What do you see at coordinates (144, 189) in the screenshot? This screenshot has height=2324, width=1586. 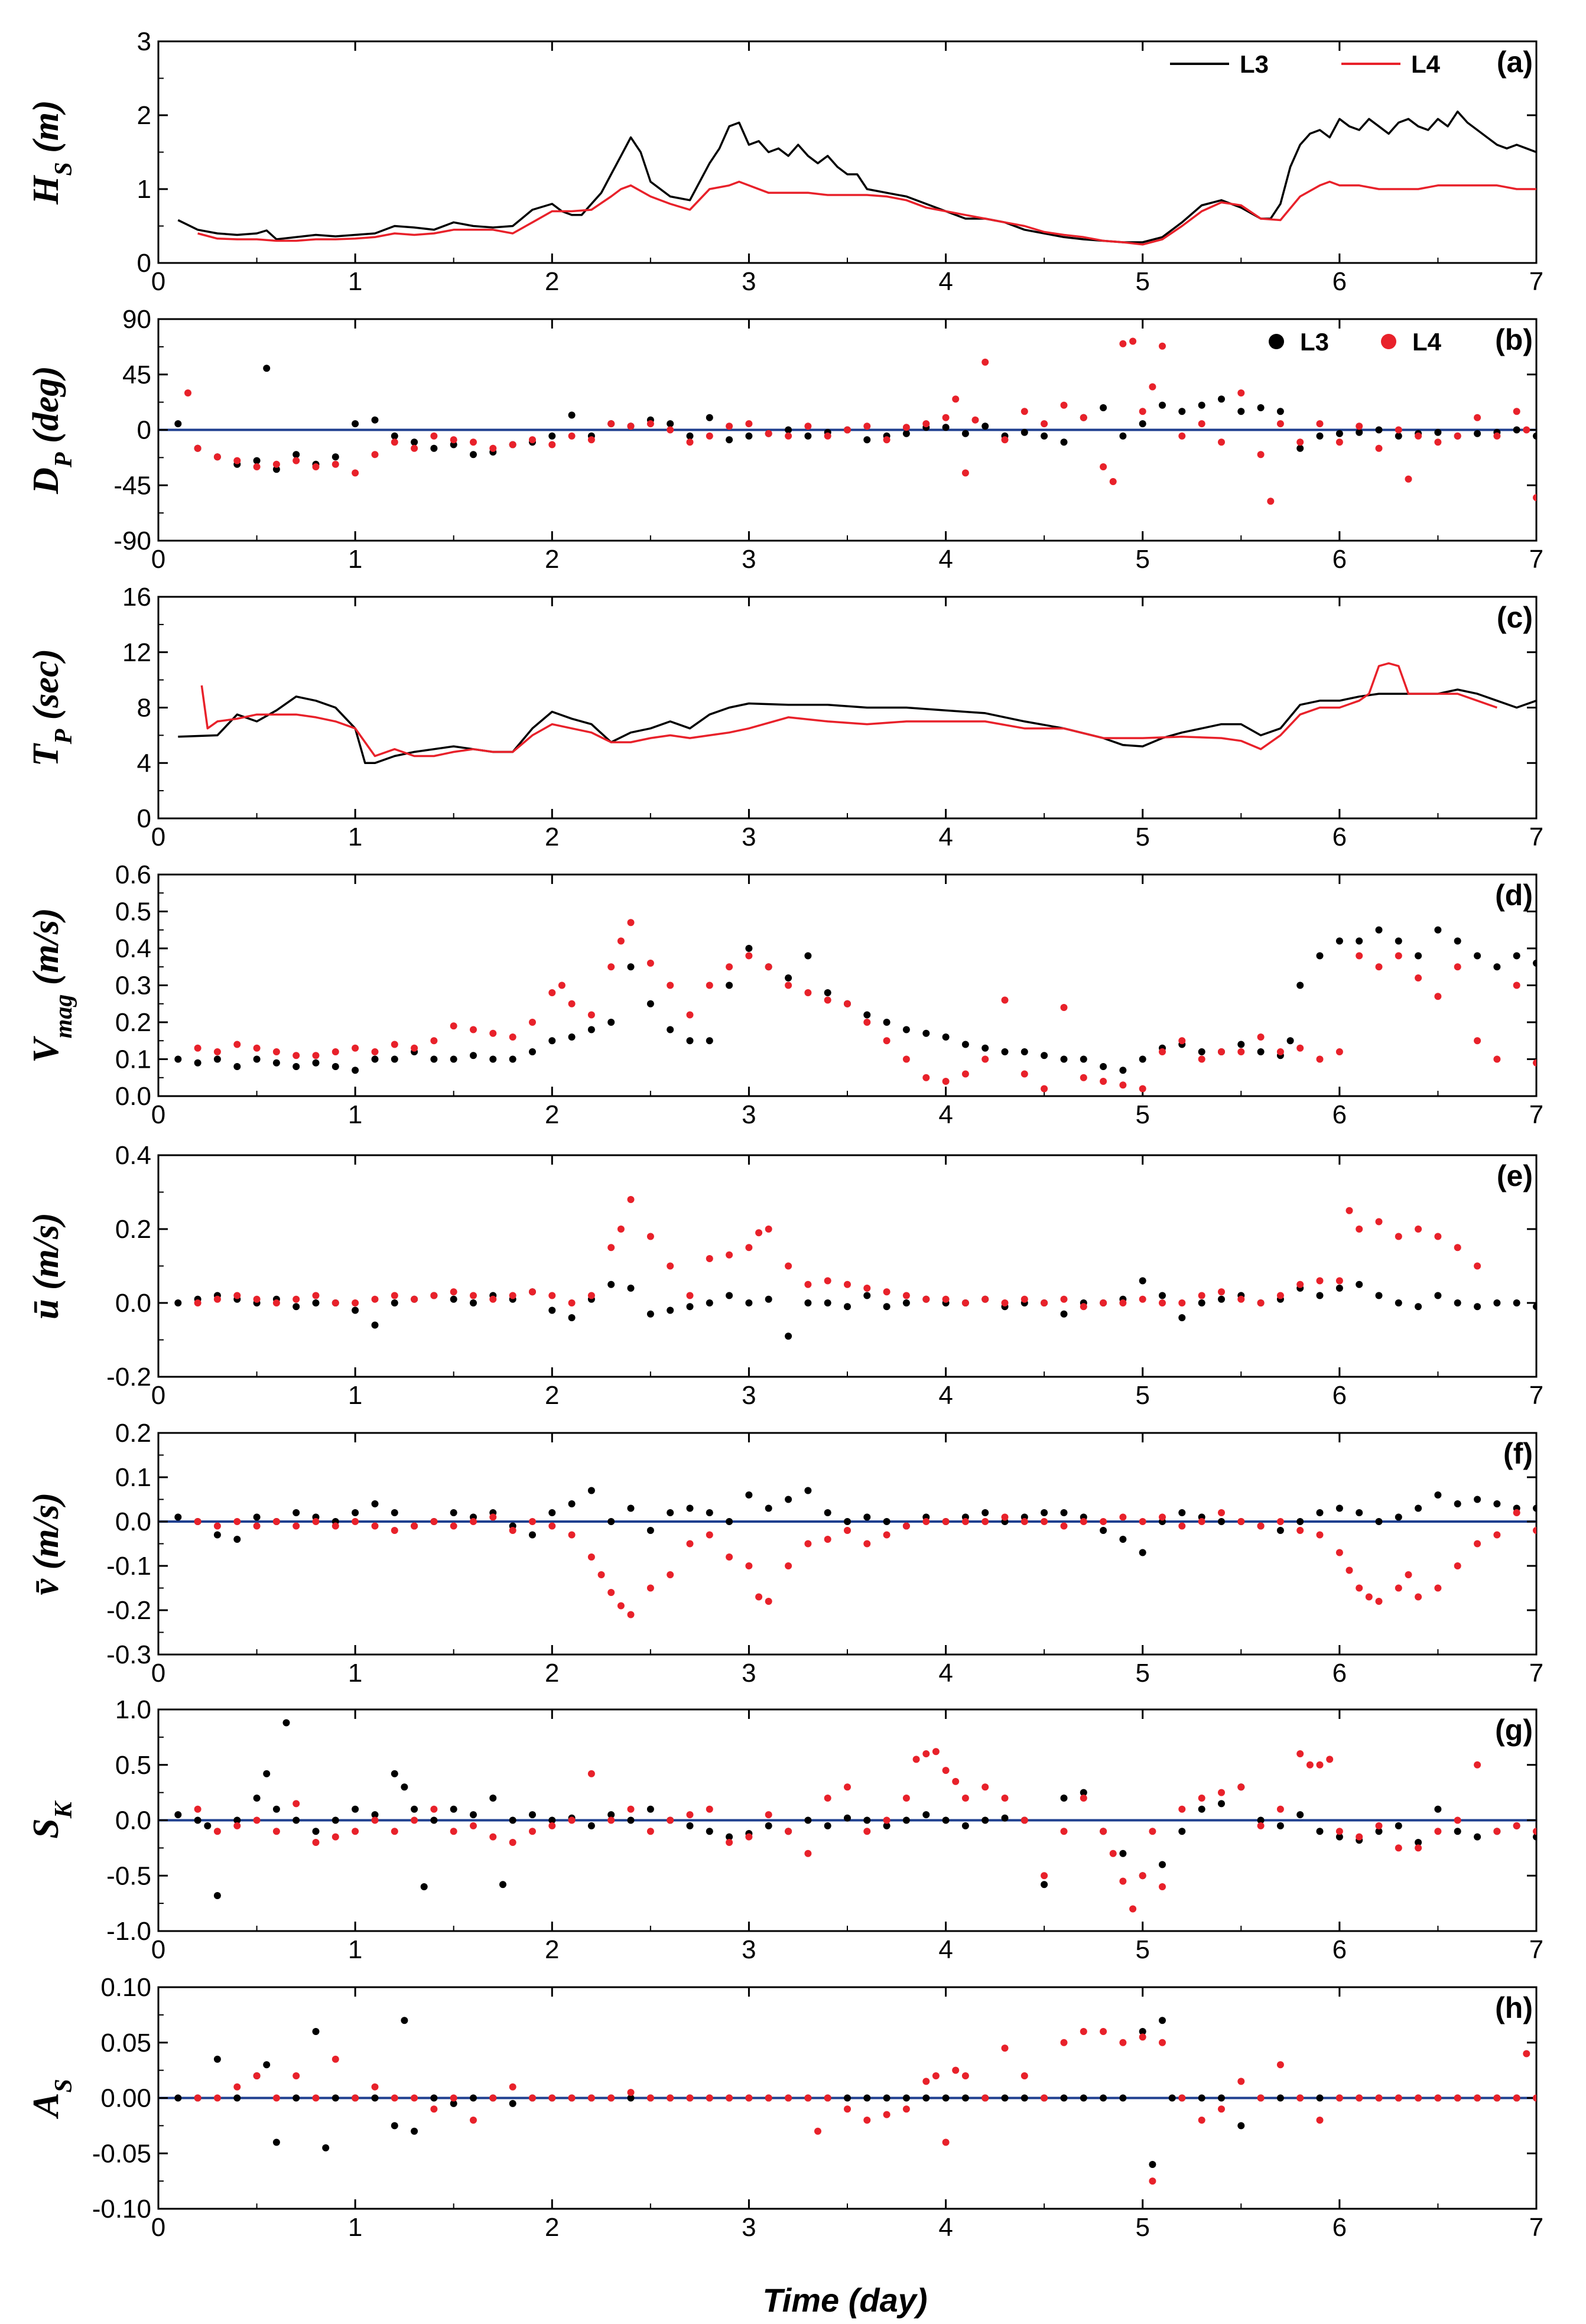 I see `y-tick-label: 1` at bounding box center [144, 189].